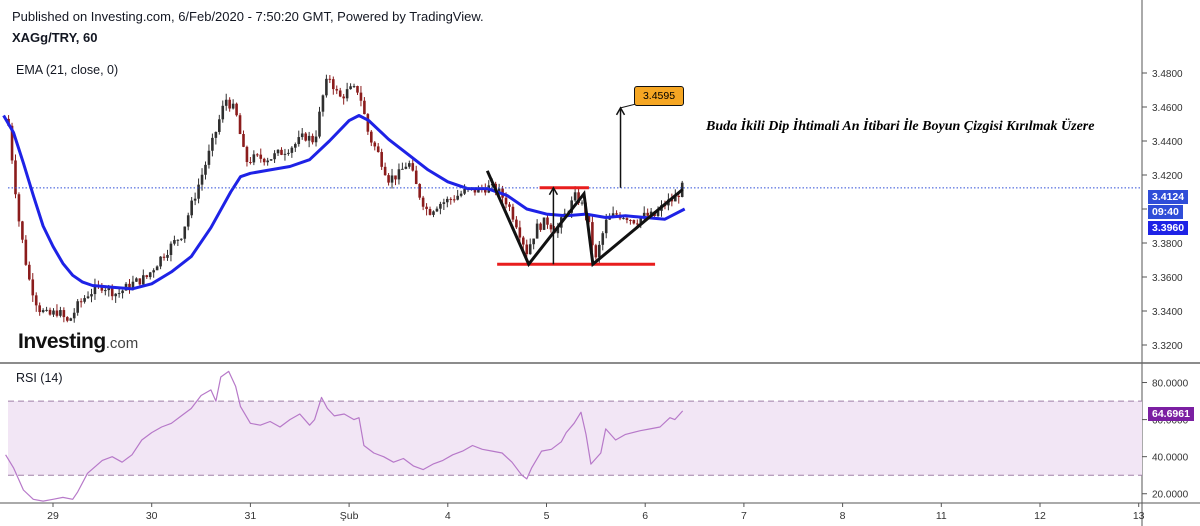 Image resolution: width=1200 pixels, height=526 pixels. Describe the element at coordinates (122, 343) in the screenshot. I see `logo-suffix: .com` at that location.